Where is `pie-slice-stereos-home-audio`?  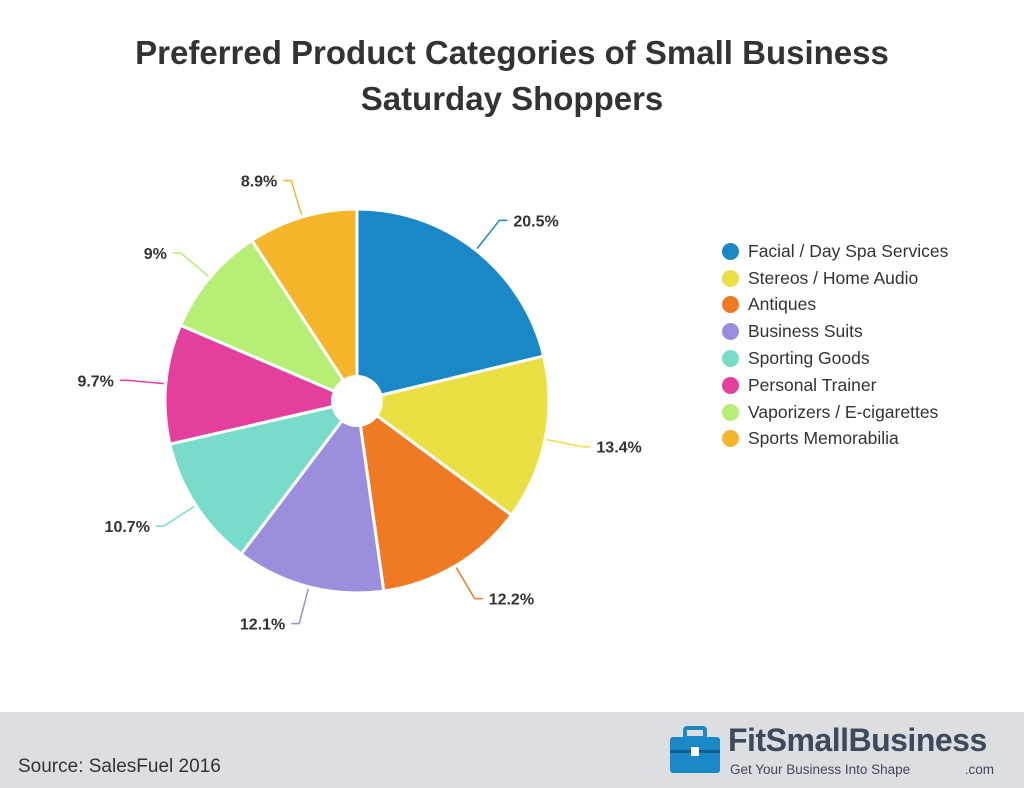 pie-slice-stereos-home-audio is located at coordinates (452, 436).